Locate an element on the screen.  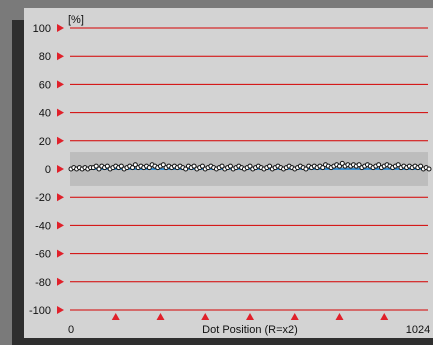
y-tick-label: 40 is located at coordinates (45, 114).